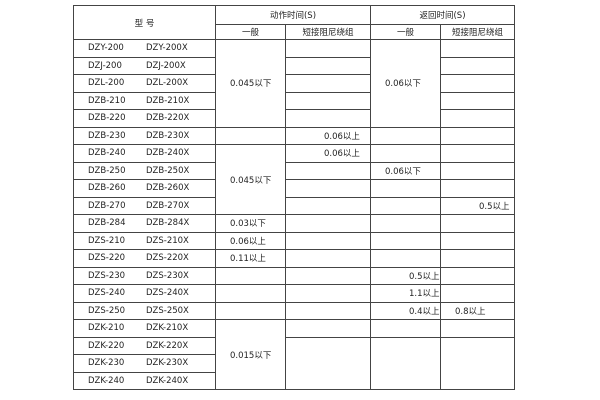  Describe the element at coordinates (144, 363) in the screenshot. I see `model-cell: DZK-230 DZK-230X` at that location.